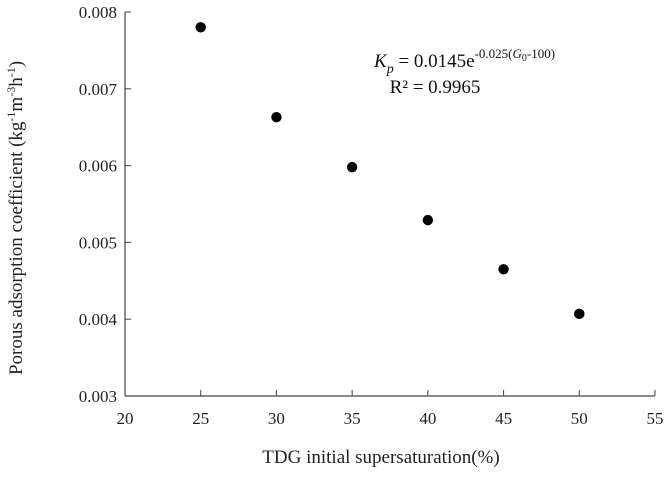 Image resolution: width=667 pixels, height=478 pixels. Describe the element at coordinates (541, 53) in the screenshot. I see `eq-exp-b: -100)` at that location.